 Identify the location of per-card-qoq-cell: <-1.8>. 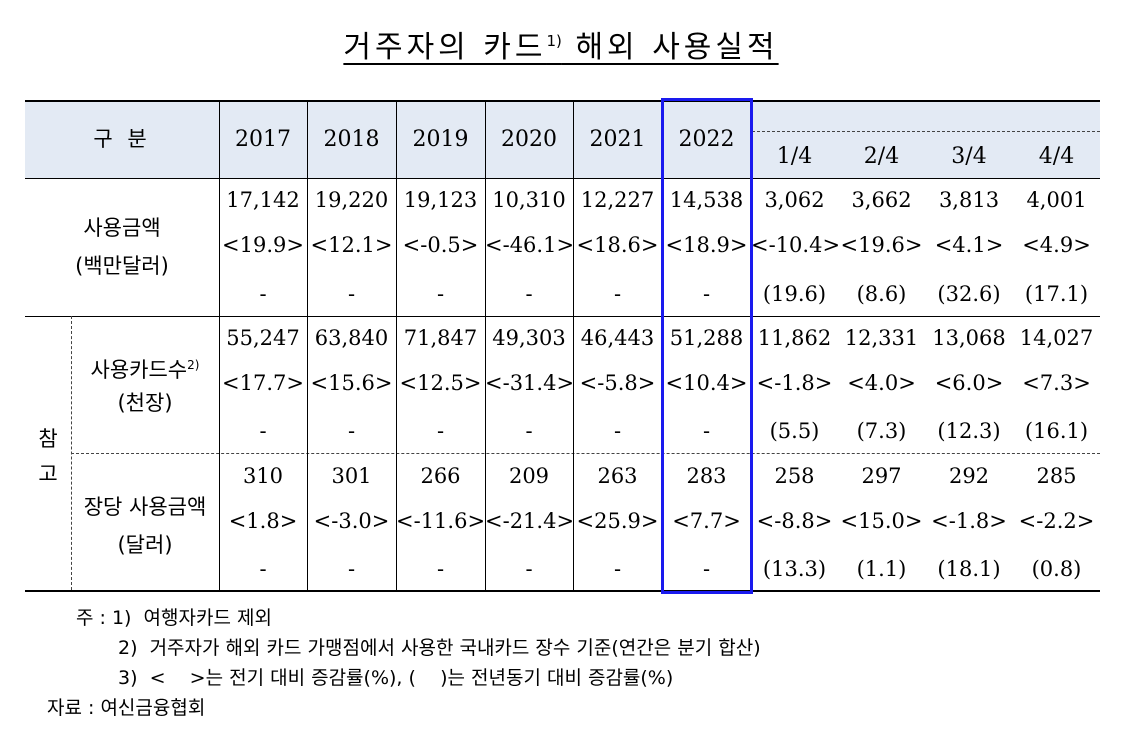
(969, 521).